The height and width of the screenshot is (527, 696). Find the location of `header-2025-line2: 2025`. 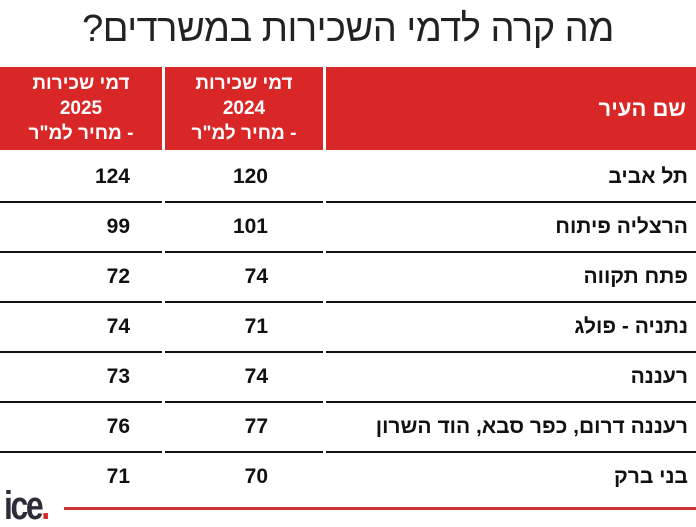

header-2025-line2: 2025 is located at coordinates (81, 108).